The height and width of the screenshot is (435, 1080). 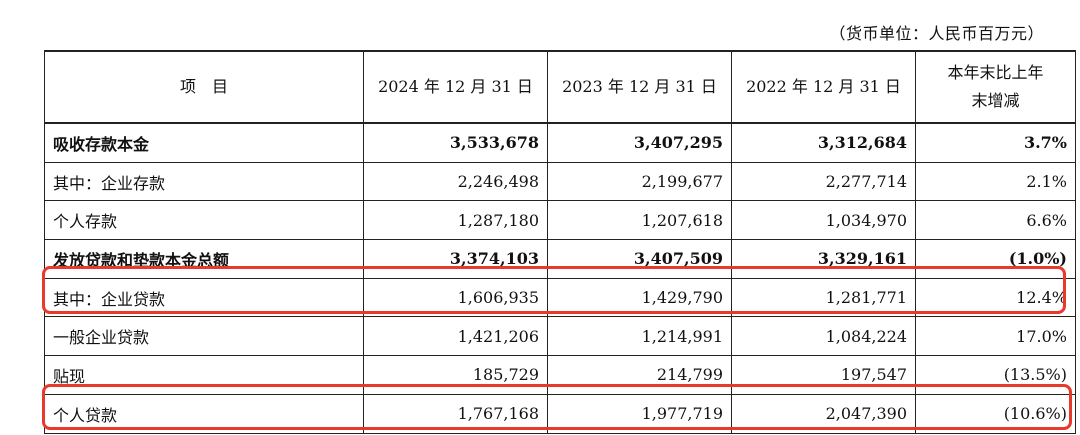 What do you see at coordinates (455, 142) in the screenshot?
I see `value-2024: 3,533,678` at bounding box center [455, 142].